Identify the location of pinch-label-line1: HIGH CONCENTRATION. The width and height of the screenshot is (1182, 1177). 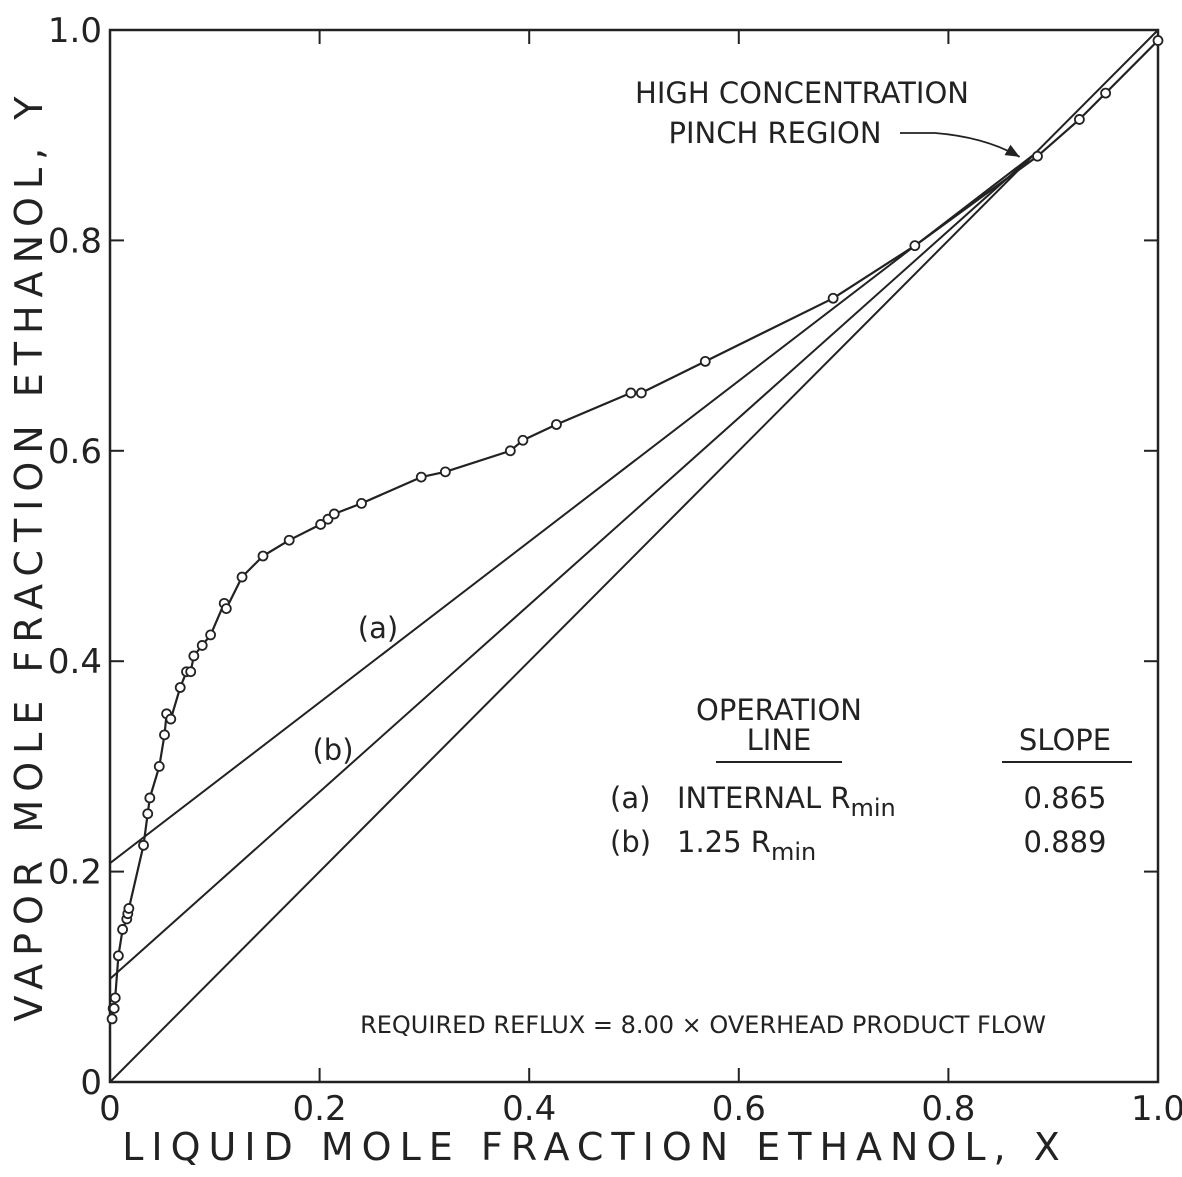
(802, 93).